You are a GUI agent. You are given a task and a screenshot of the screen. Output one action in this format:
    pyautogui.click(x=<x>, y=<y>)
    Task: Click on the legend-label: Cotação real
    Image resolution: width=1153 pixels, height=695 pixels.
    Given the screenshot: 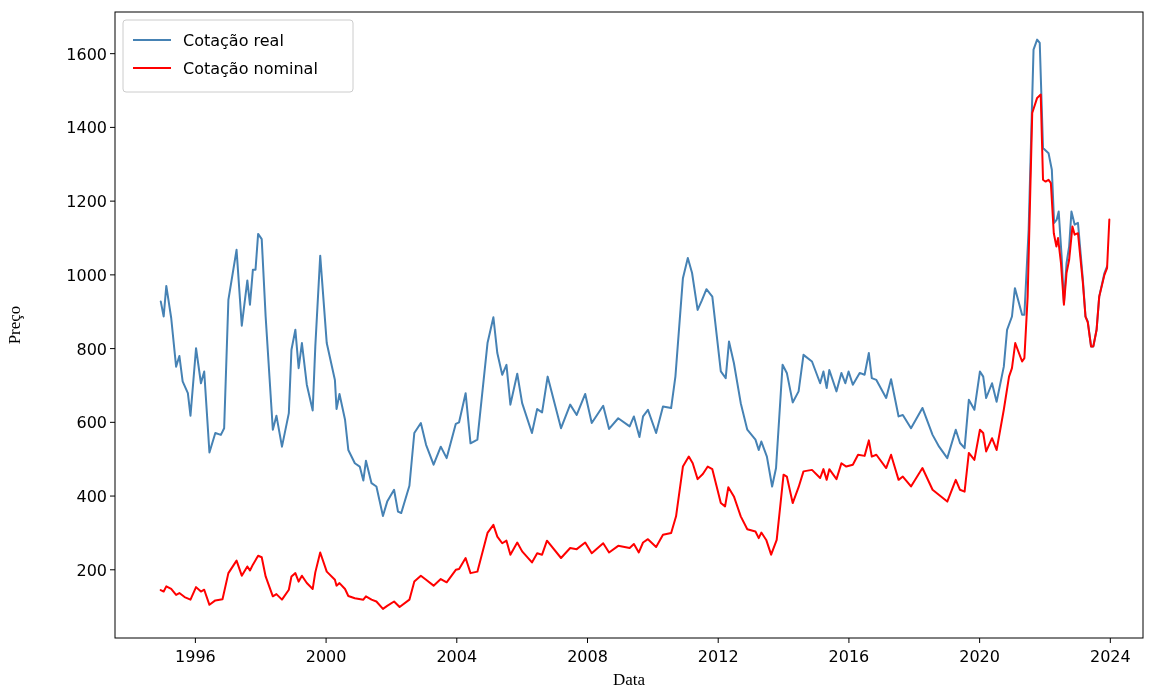 What is the action you would take?
    pyautogui.click(x=233, y=40)
    